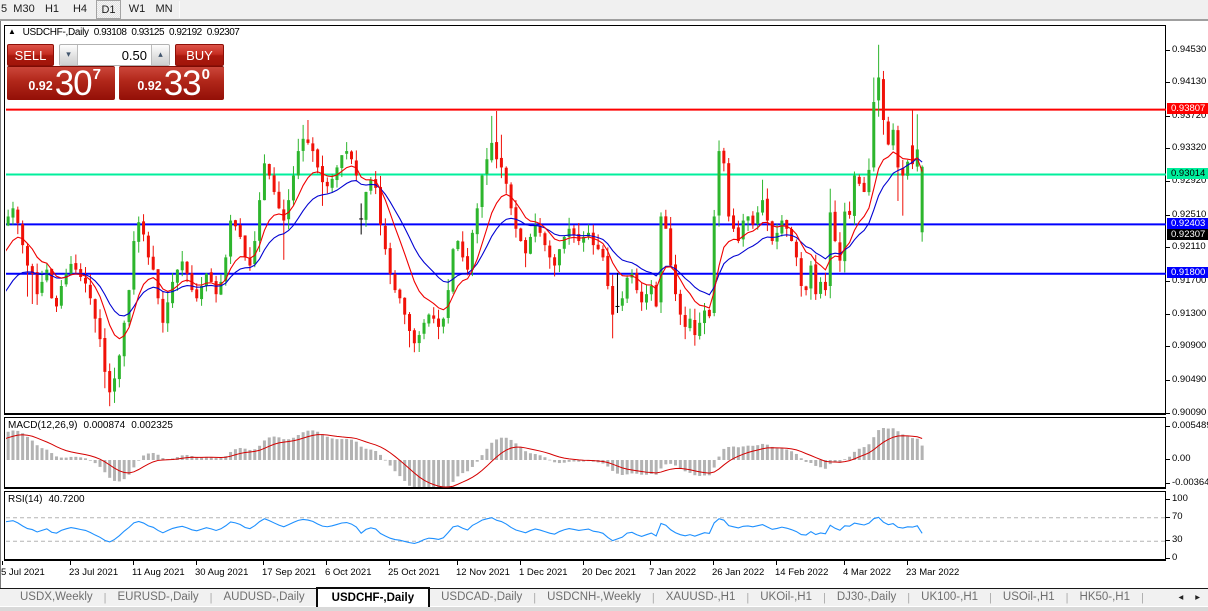 This screenshot has width=1208, height=611. What do you see at coordinates (199, 55) in the screenshot?
I see `buy-button: BUY` at bounding box center [199, 55].